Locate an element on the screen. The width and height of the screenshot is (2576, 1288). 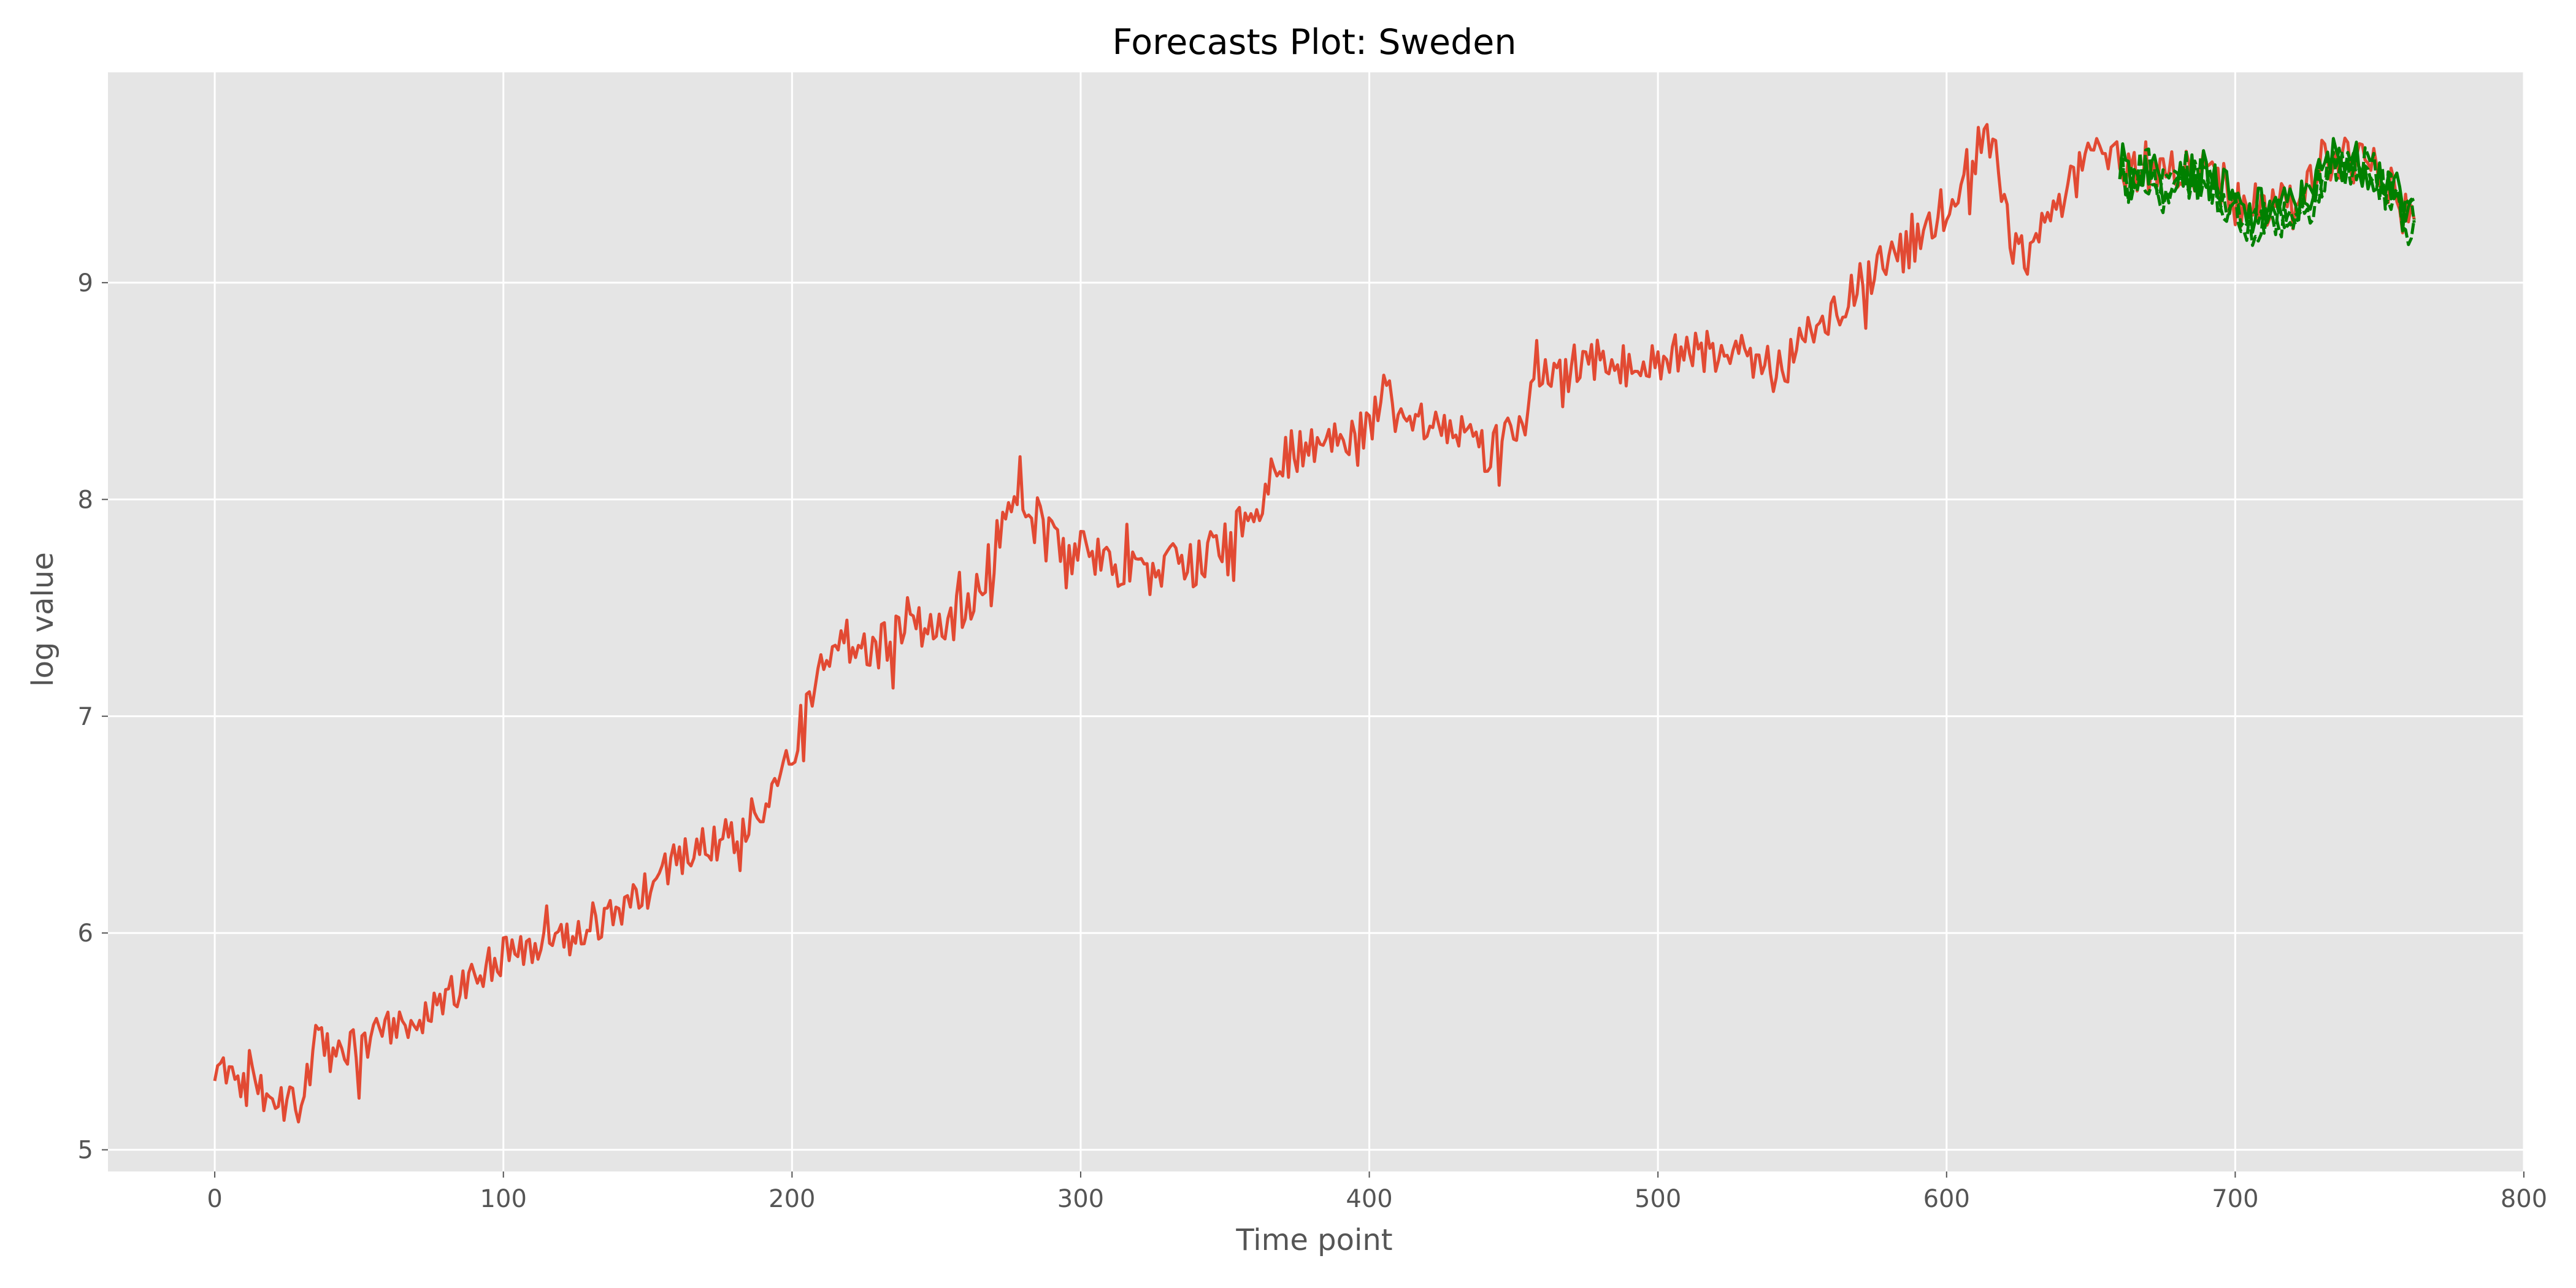
y-tick-label: 8 is located at coordinates (85, 500).